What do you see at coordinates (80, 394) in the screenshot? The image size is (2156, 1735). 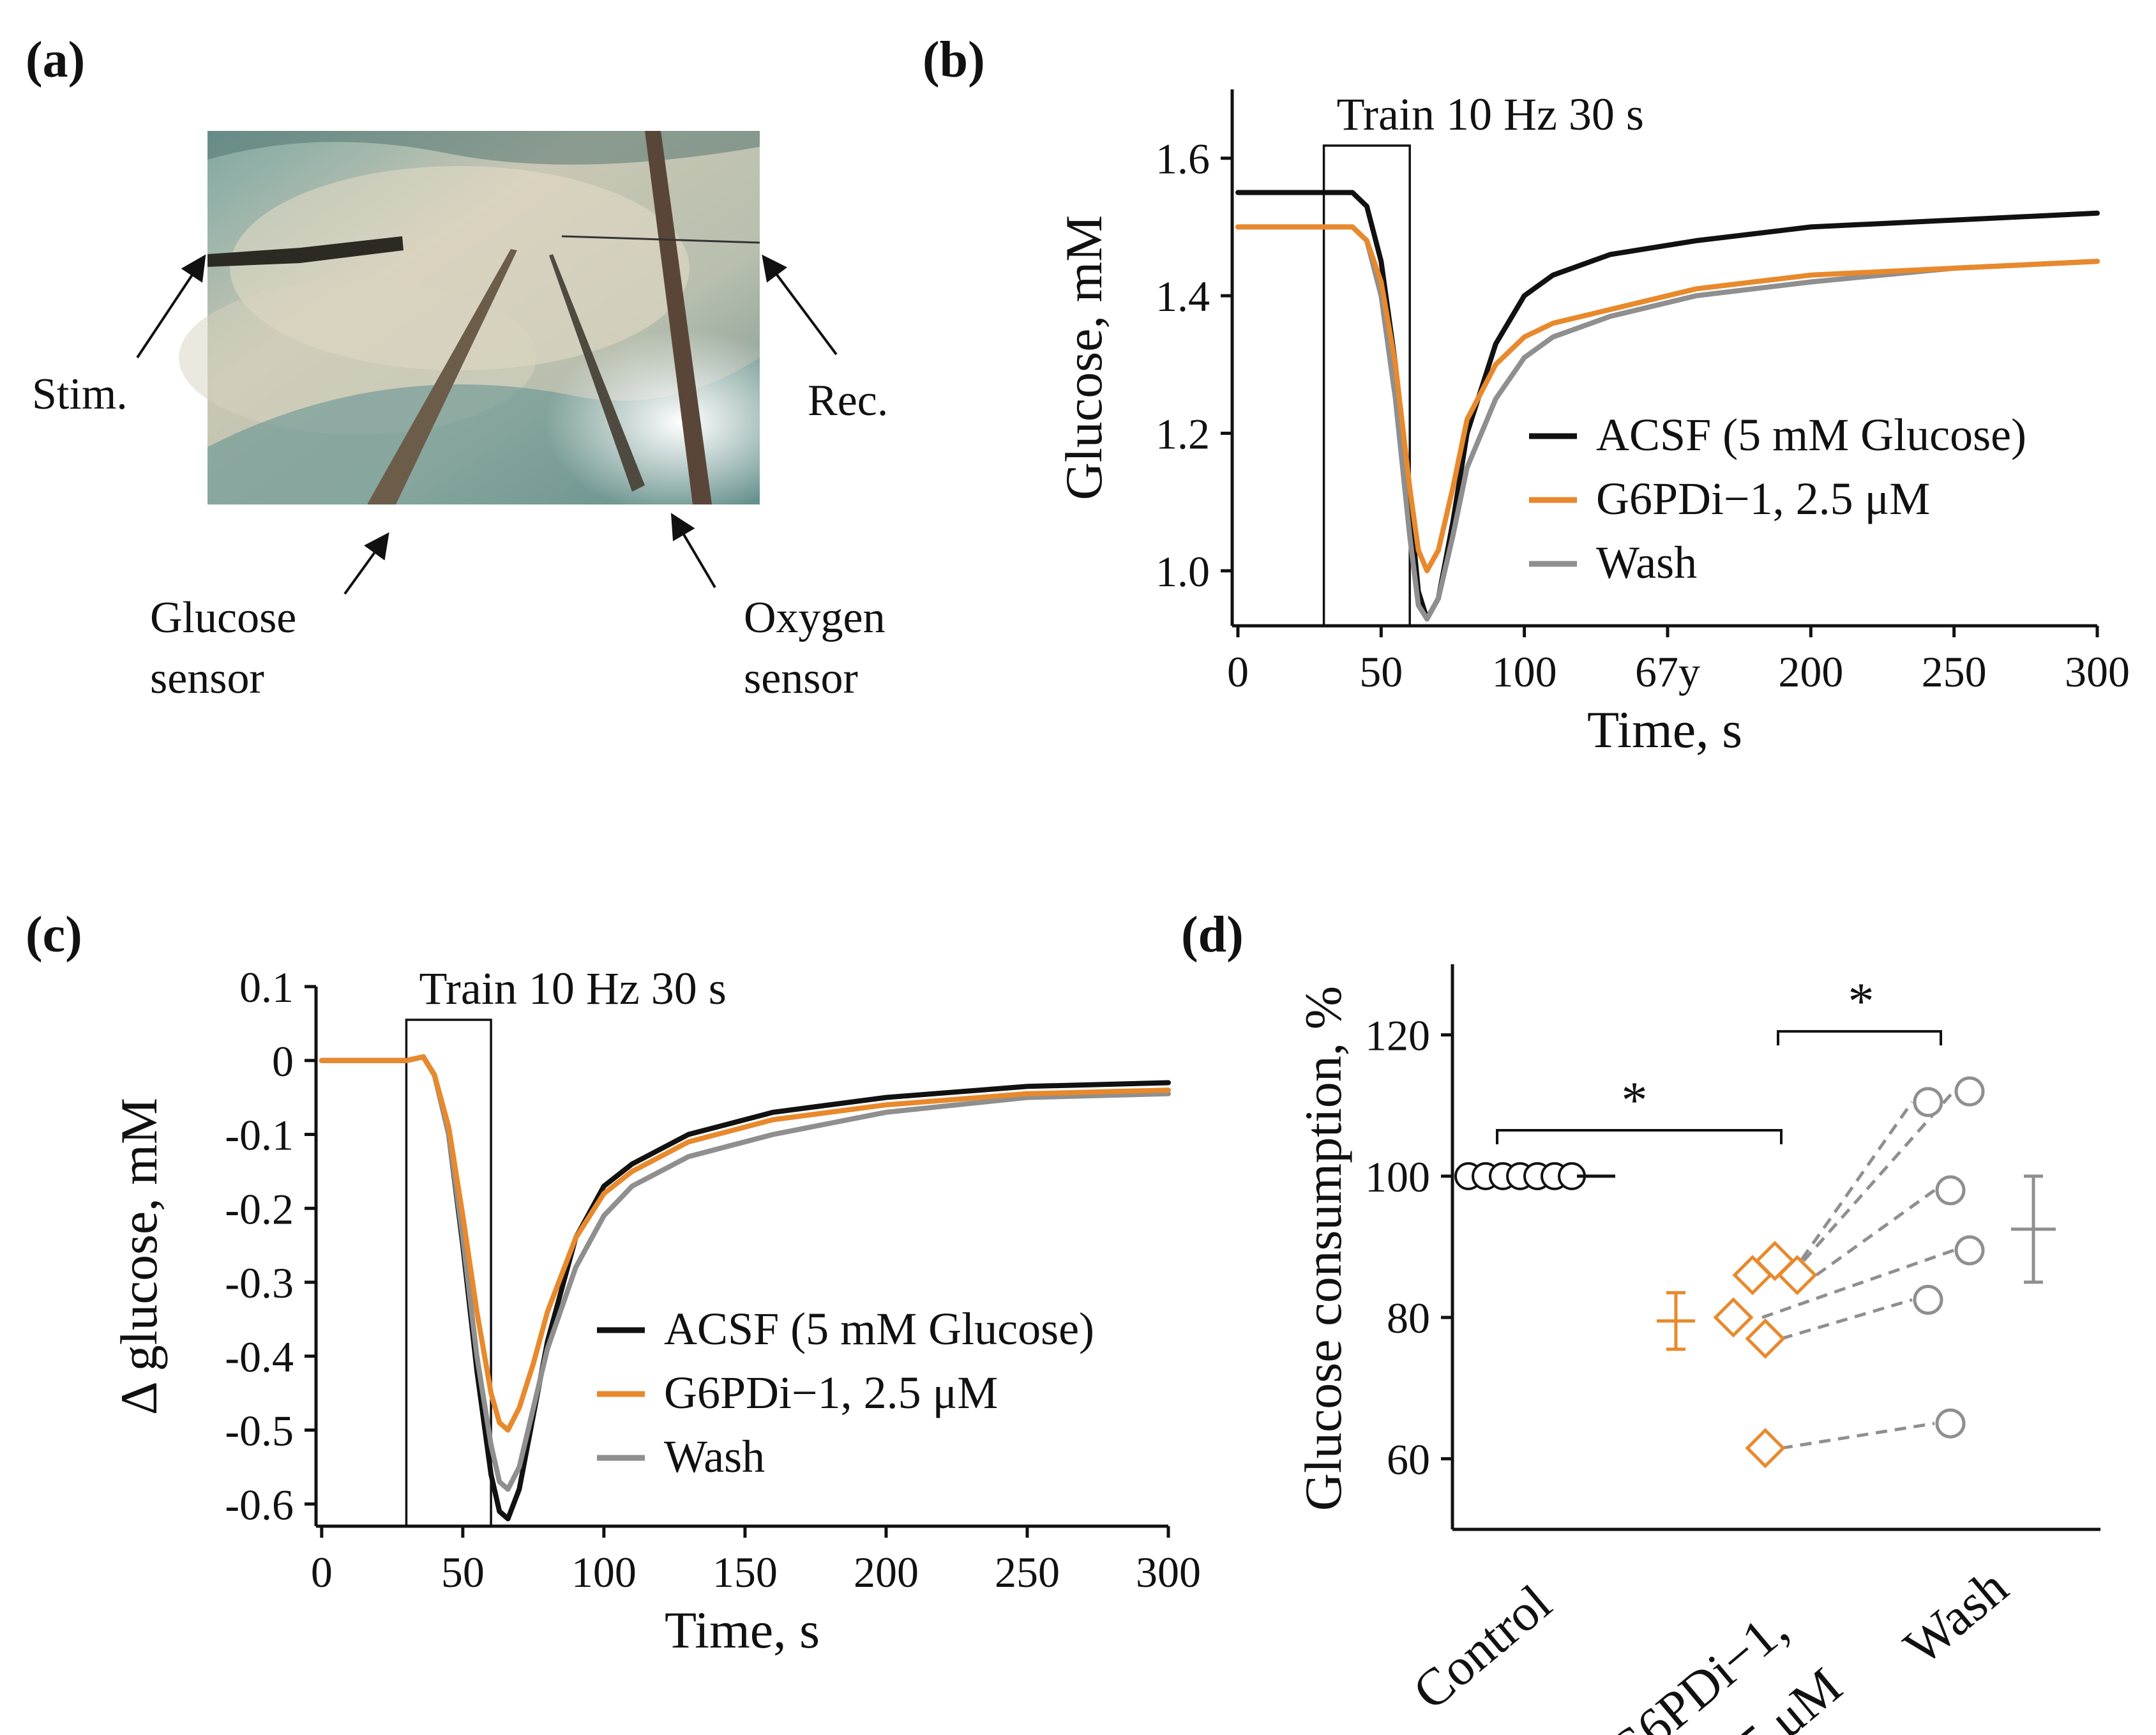 I see `stim-label: Stim.` at bounding box center [80, 394].